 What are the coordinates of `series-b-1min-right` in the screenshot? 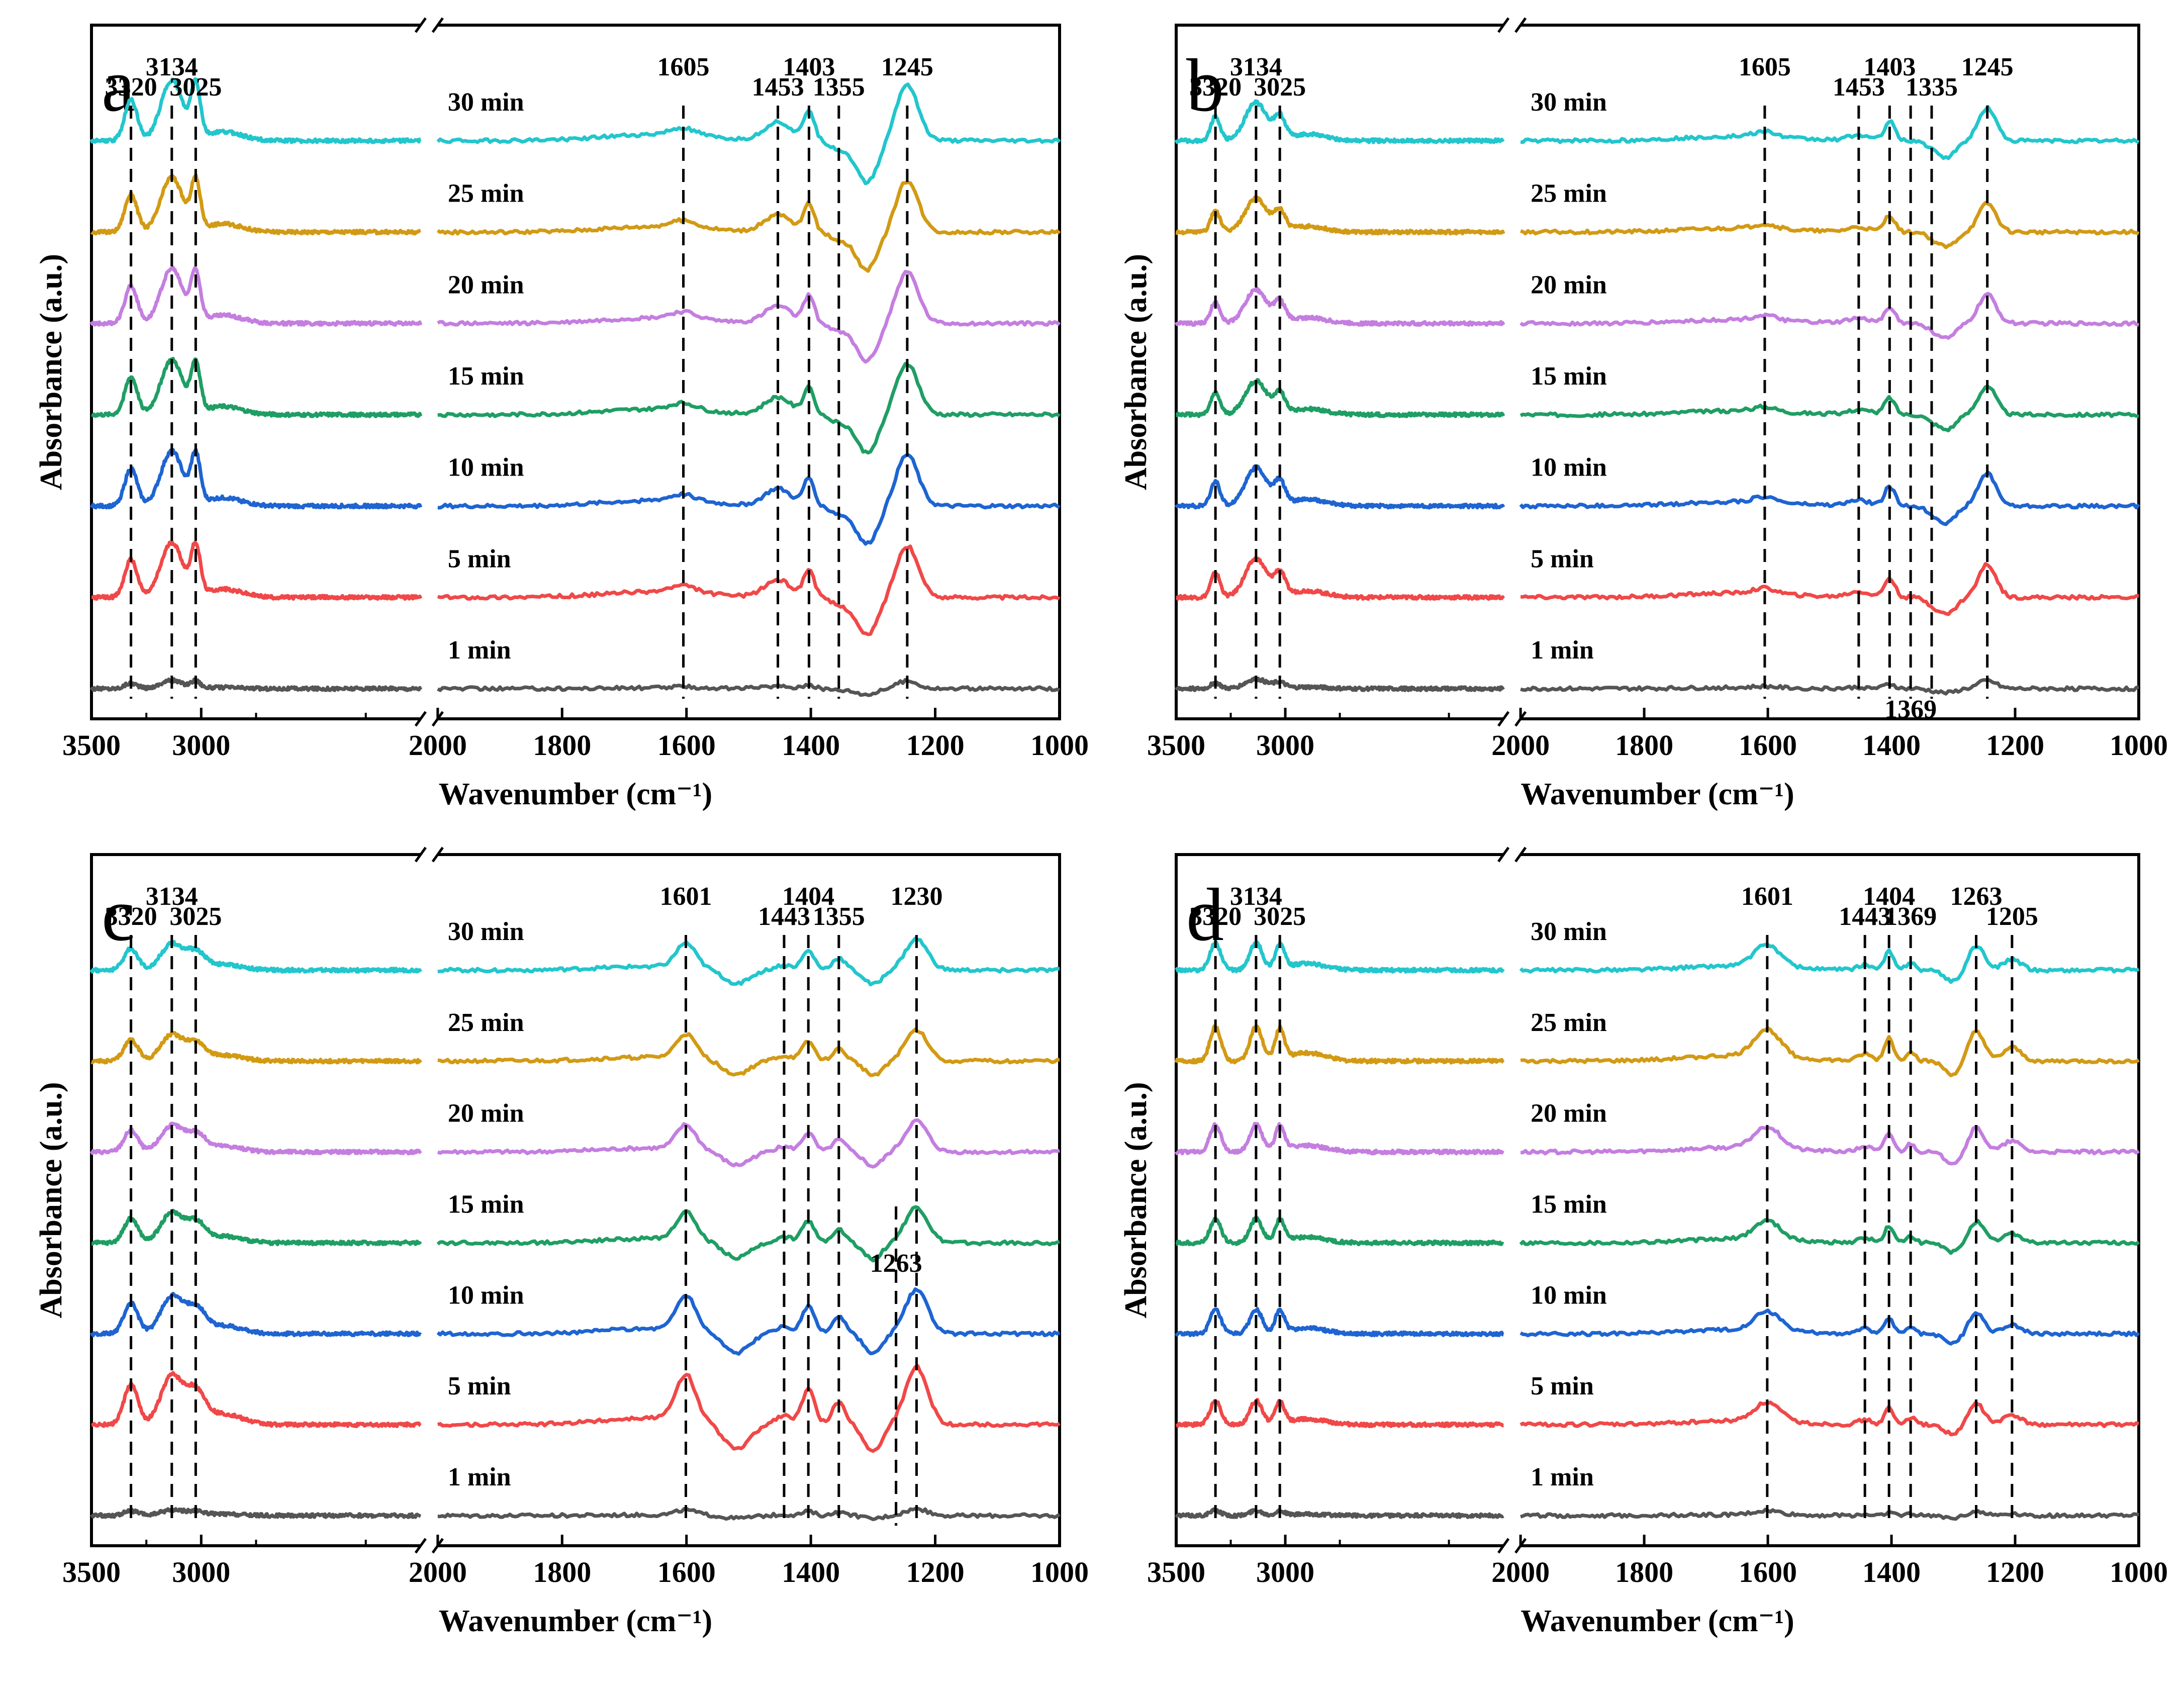 It's located at (1829, 687).